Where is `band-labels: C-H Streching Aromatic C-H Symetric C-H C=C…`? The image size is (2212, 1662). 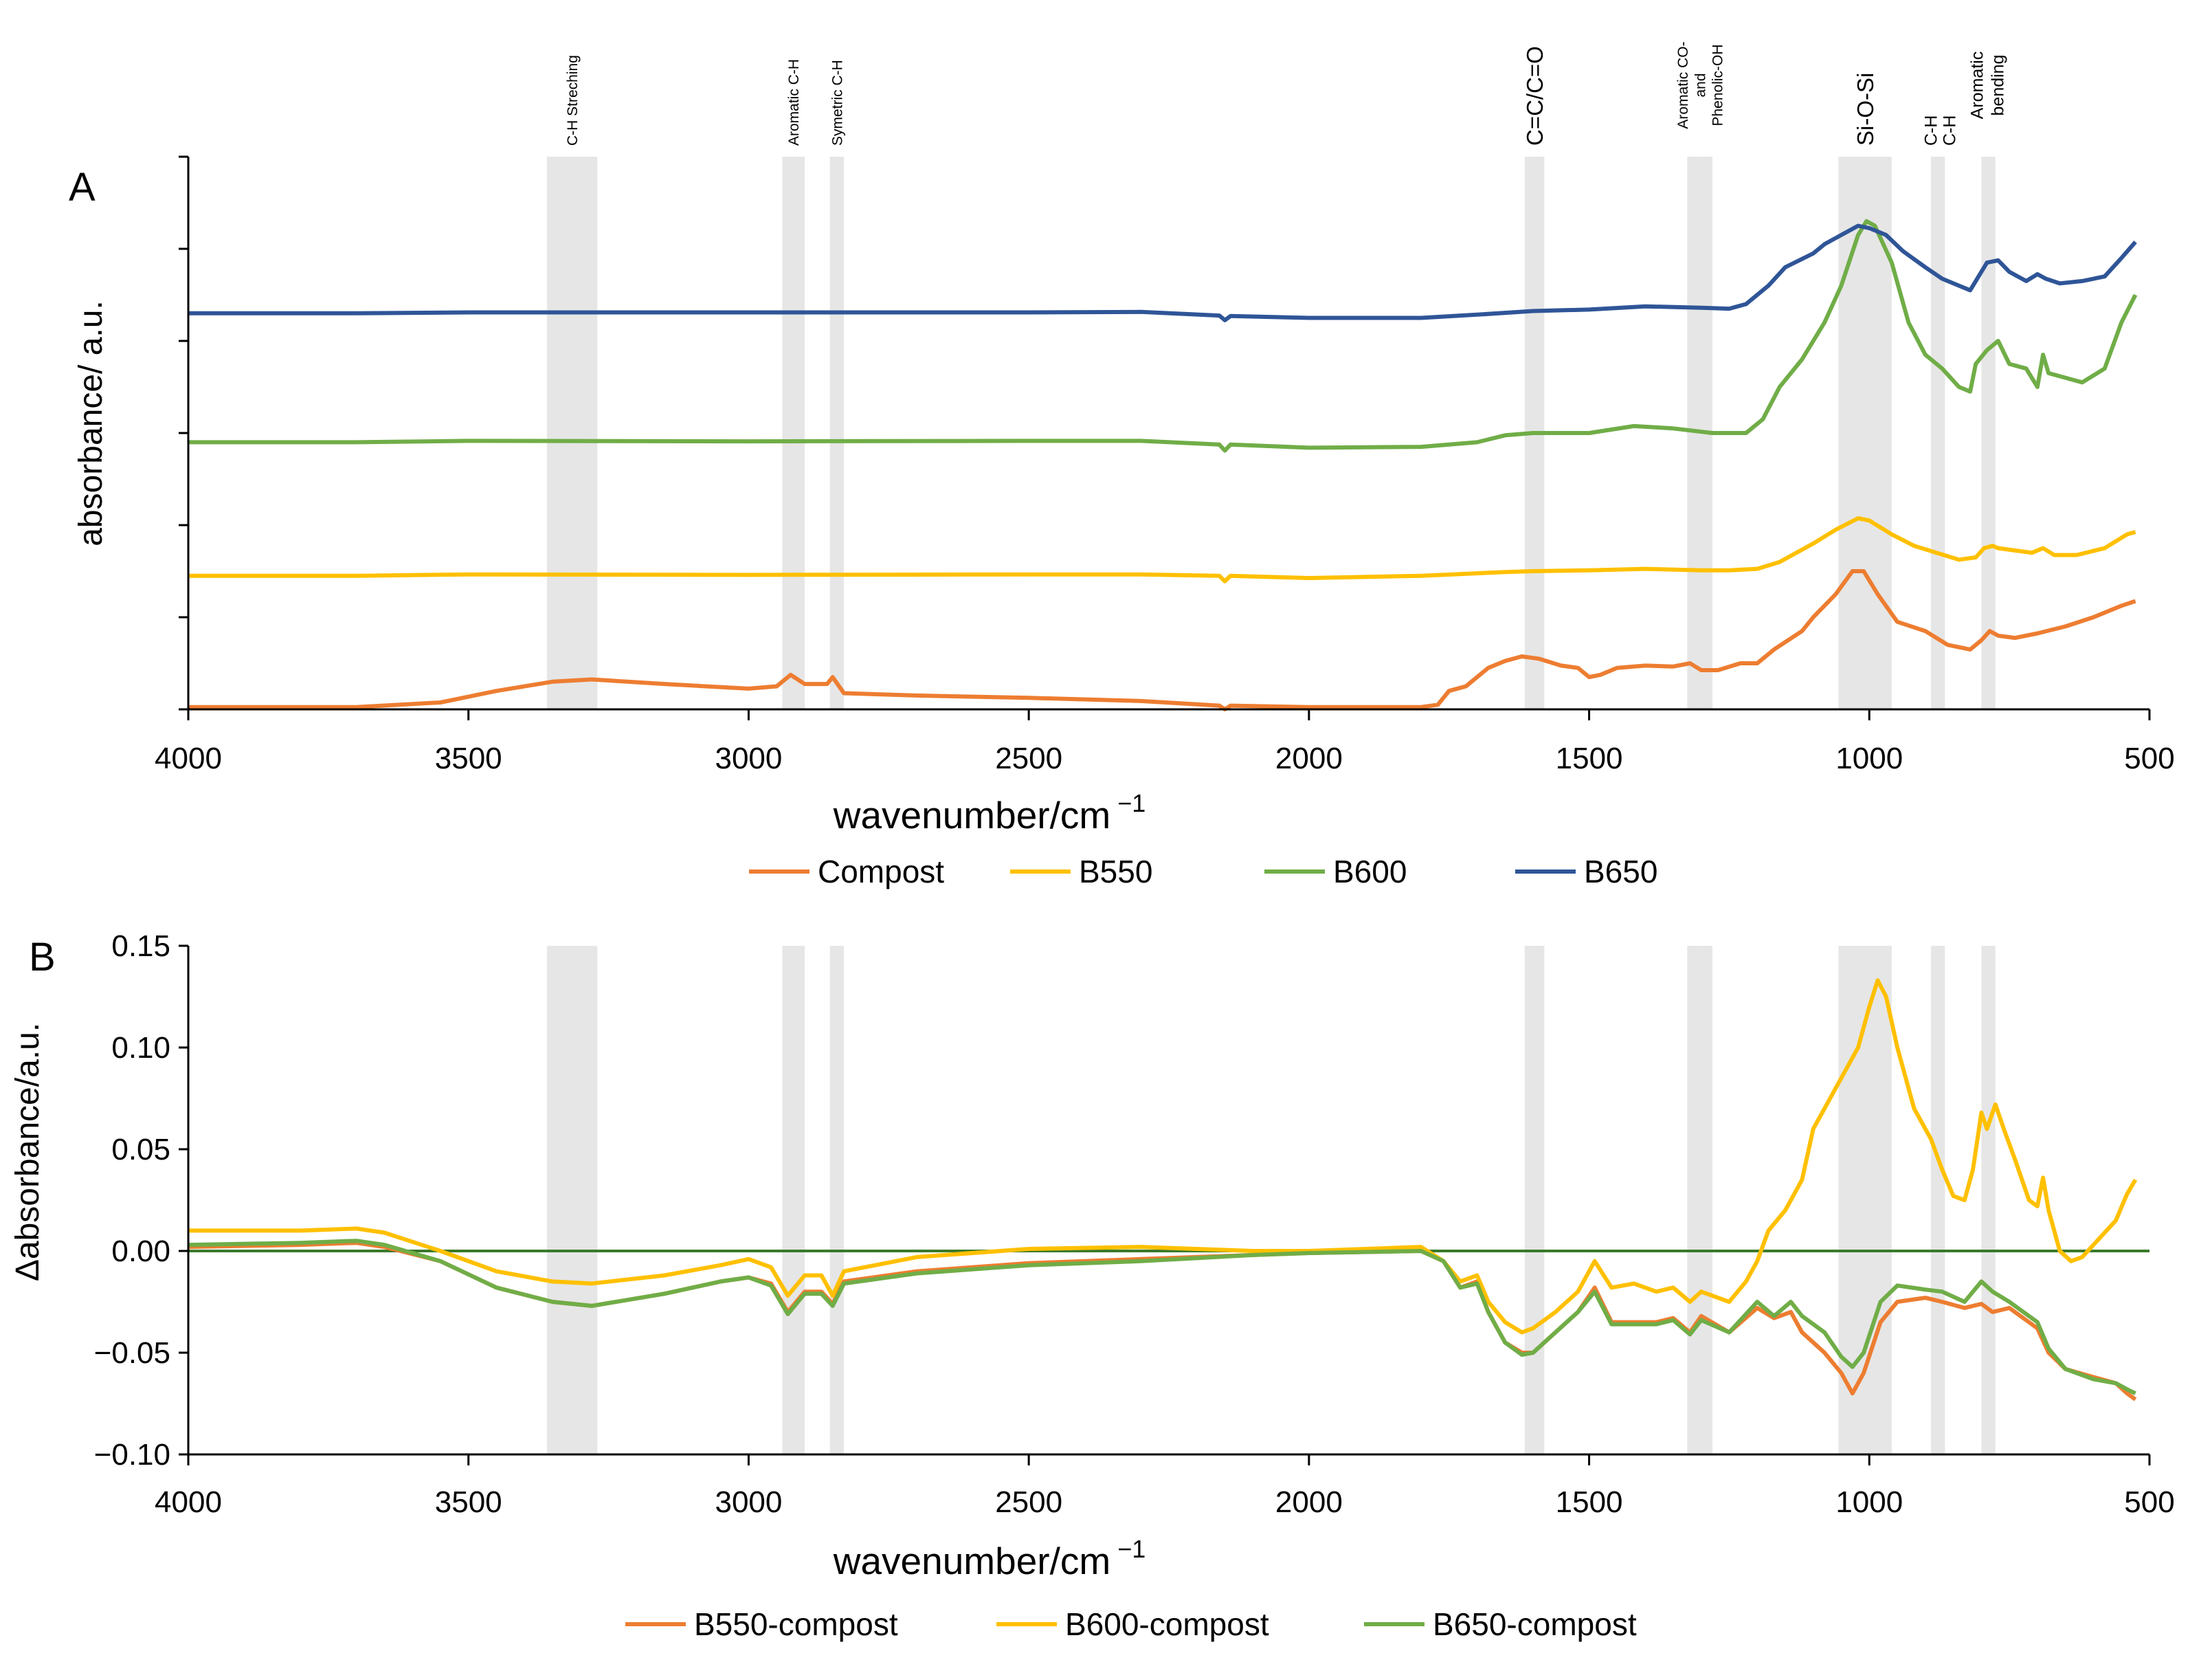
band-labels: C-H Streching Aromatic C-H Symetric C-H C=C… is located at coordinates (1286, 93).